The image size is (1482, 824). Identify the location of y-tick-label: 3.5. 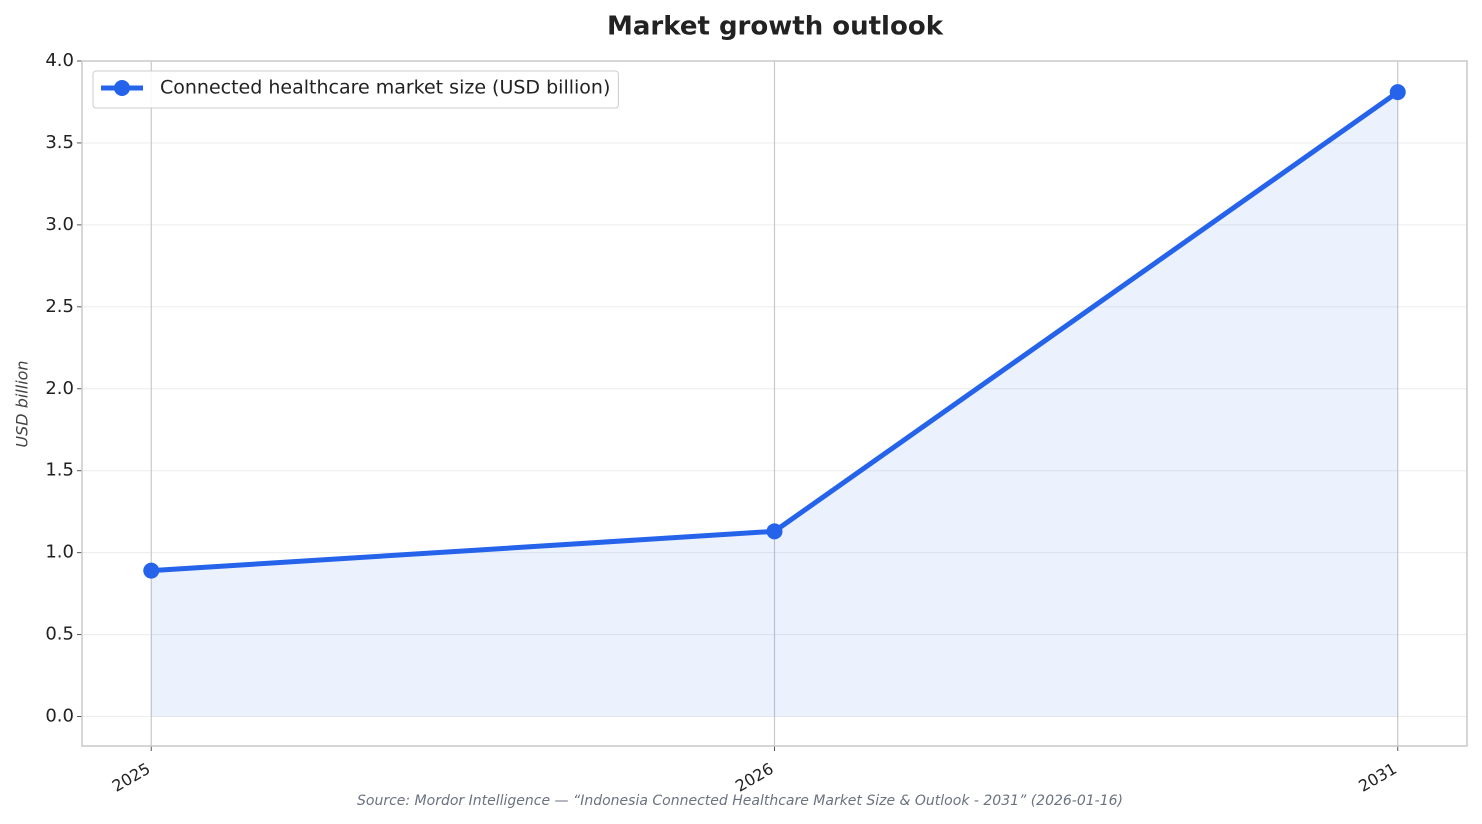
(59, 142).